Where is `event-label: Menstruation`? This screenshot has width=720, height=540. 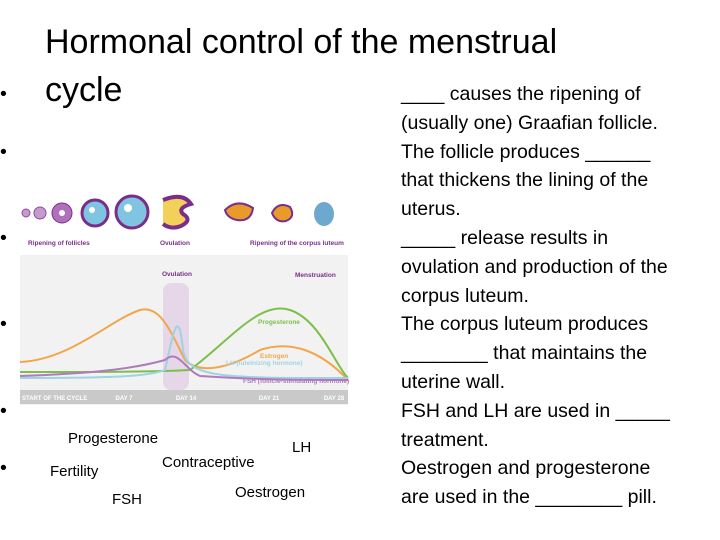
event-label: Menstruation is located at coordinates (315, 275).